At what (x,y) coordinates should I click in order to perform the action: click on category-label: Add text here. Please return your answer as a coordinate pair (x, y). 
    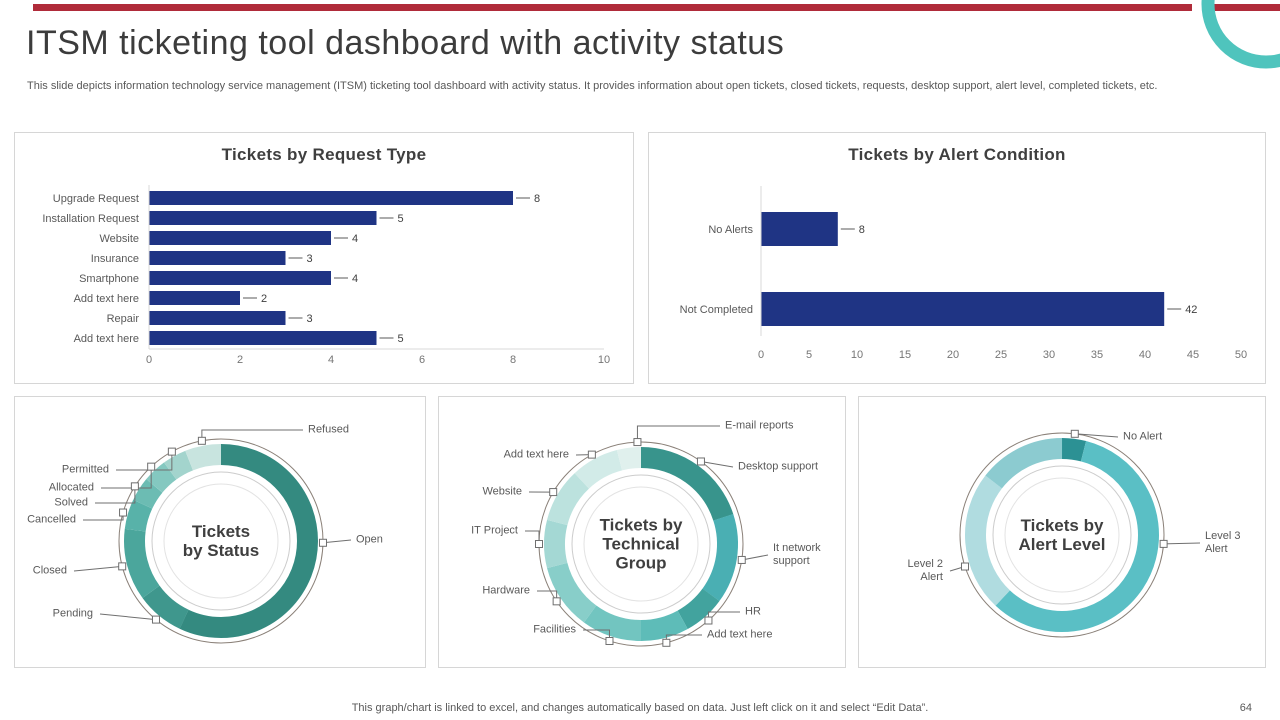
    Looking at the image, I should click on (106, 339).